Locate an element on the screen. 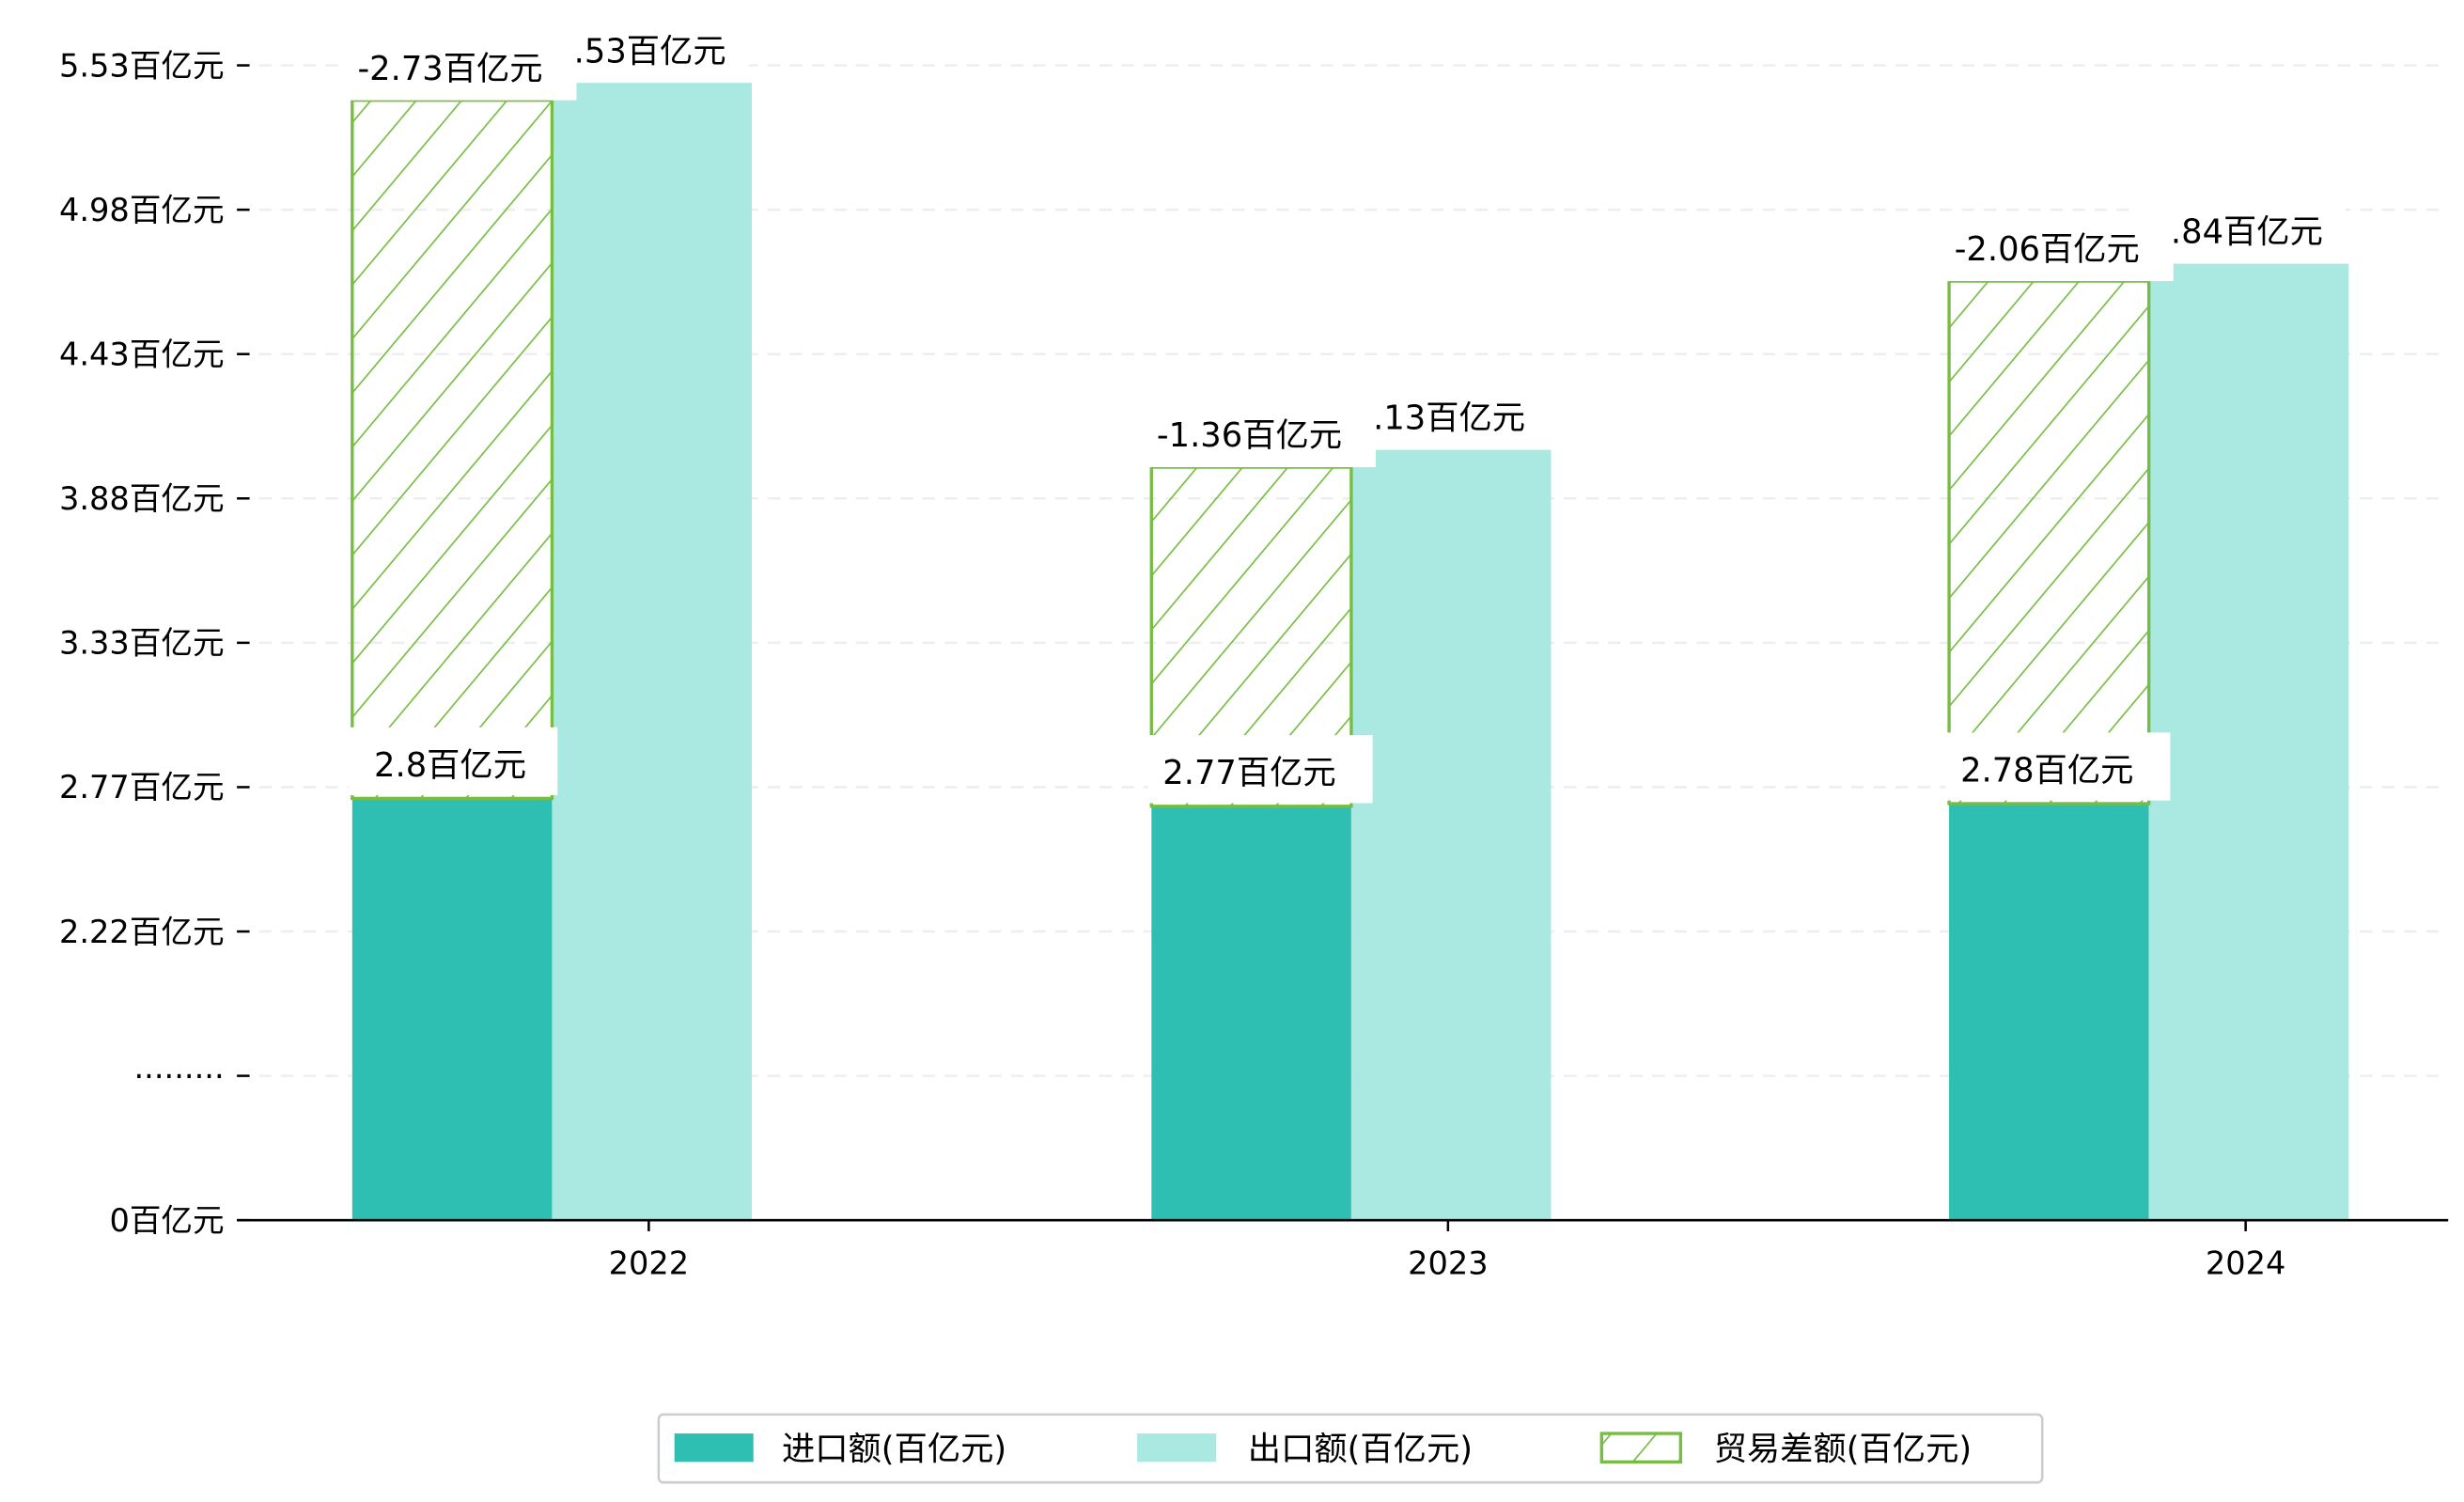 Image resolution: width=2464 pixels, height=1502 pixels. legend-label-balance: 贸易差额(百亿元) is located at coordinates (1843, 1450).